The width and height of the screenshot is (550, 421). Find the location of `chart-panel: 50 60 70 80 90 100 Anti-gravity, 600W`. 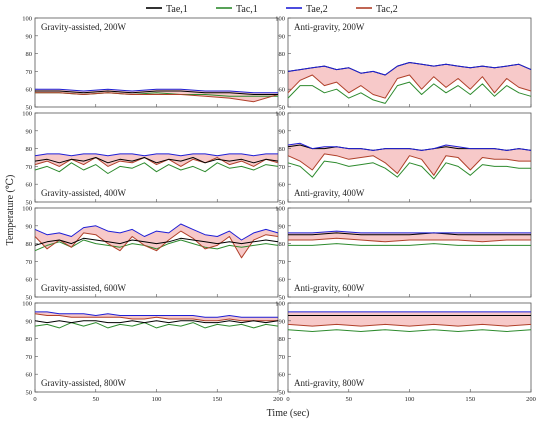

chart-panel: 50 60 70 80 90 100 Anti-gravity, 600W is located at coordinates (403, 254).